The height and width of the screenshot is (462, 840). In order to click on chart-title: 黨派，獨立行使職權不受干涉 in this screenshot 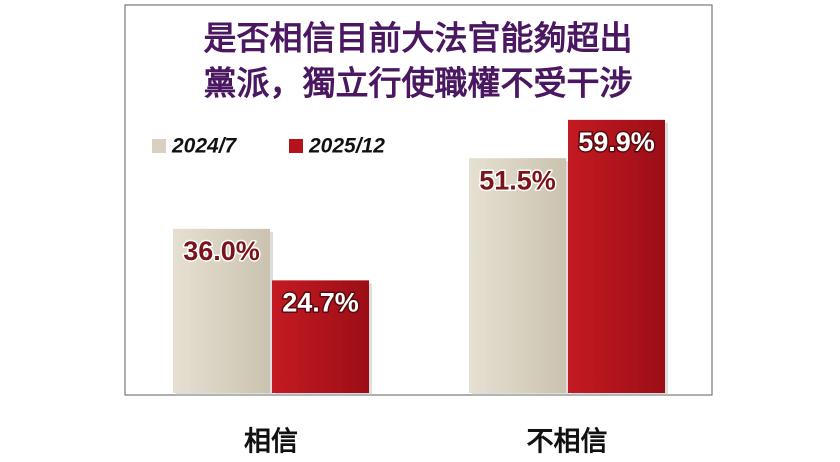, I will do `click(418, 83)`.